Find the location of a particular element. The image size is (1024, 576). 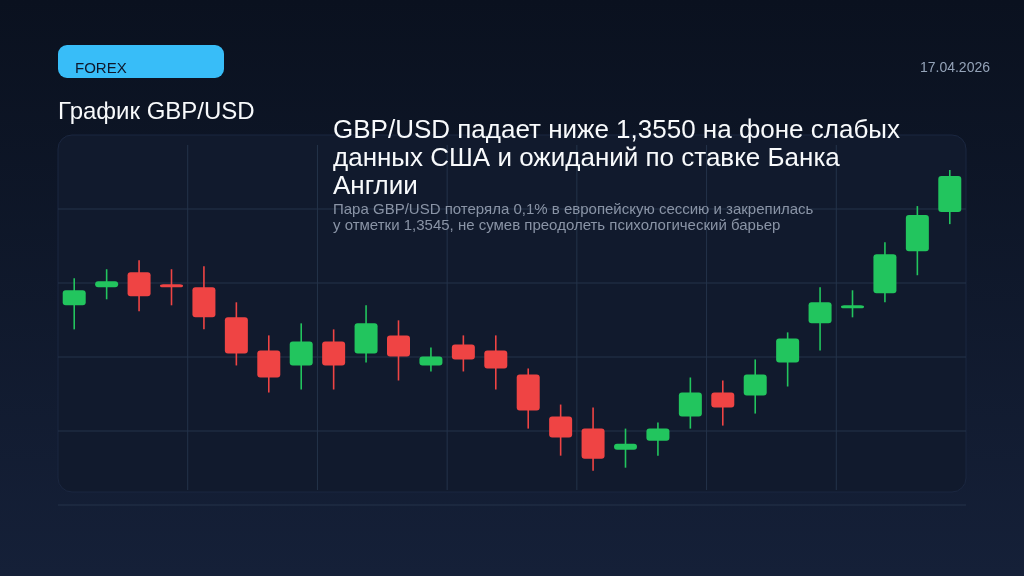

text: FOREX is located at coordinates (101, 67).